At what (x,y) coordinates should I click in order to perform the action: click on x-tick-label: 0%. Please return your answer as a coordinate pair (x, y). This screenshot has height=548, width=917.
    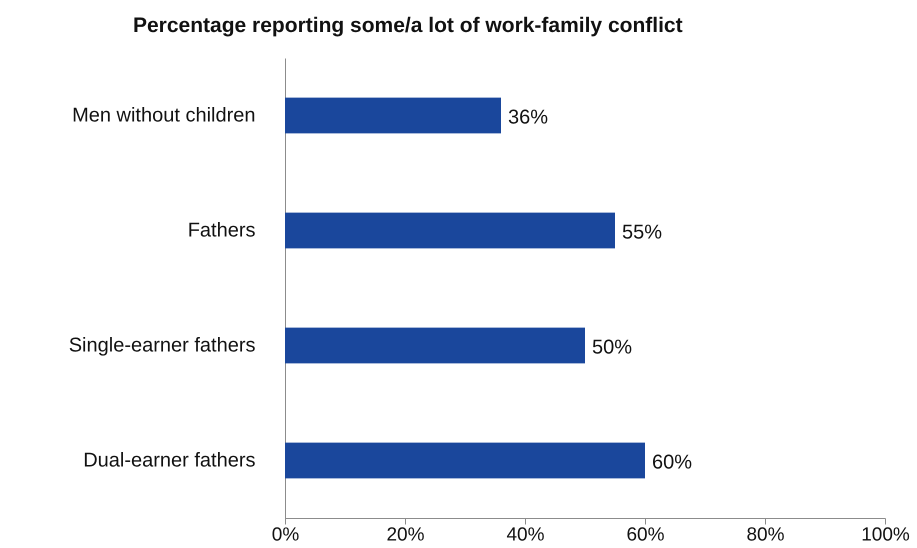
    Looking at the image, I should click on (286, 535).